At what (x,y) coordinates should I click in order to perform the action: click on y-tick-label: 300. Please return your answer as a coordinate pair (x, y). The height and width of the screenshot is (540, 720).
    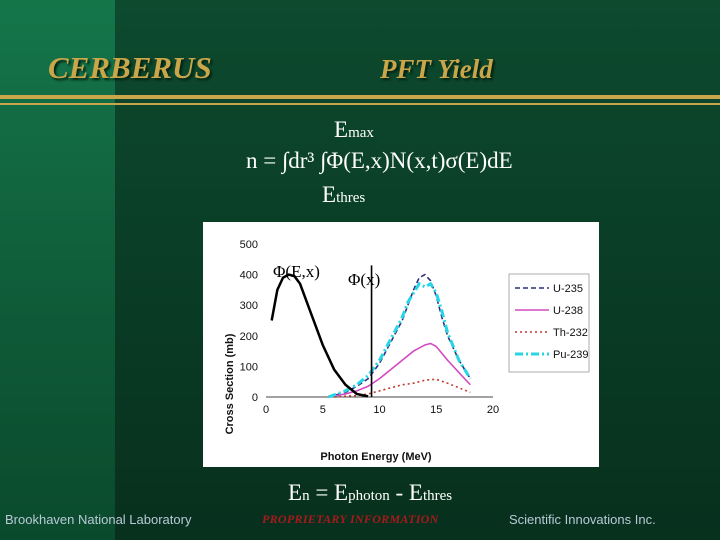
    Looking at the image, I should click on (249, 306).